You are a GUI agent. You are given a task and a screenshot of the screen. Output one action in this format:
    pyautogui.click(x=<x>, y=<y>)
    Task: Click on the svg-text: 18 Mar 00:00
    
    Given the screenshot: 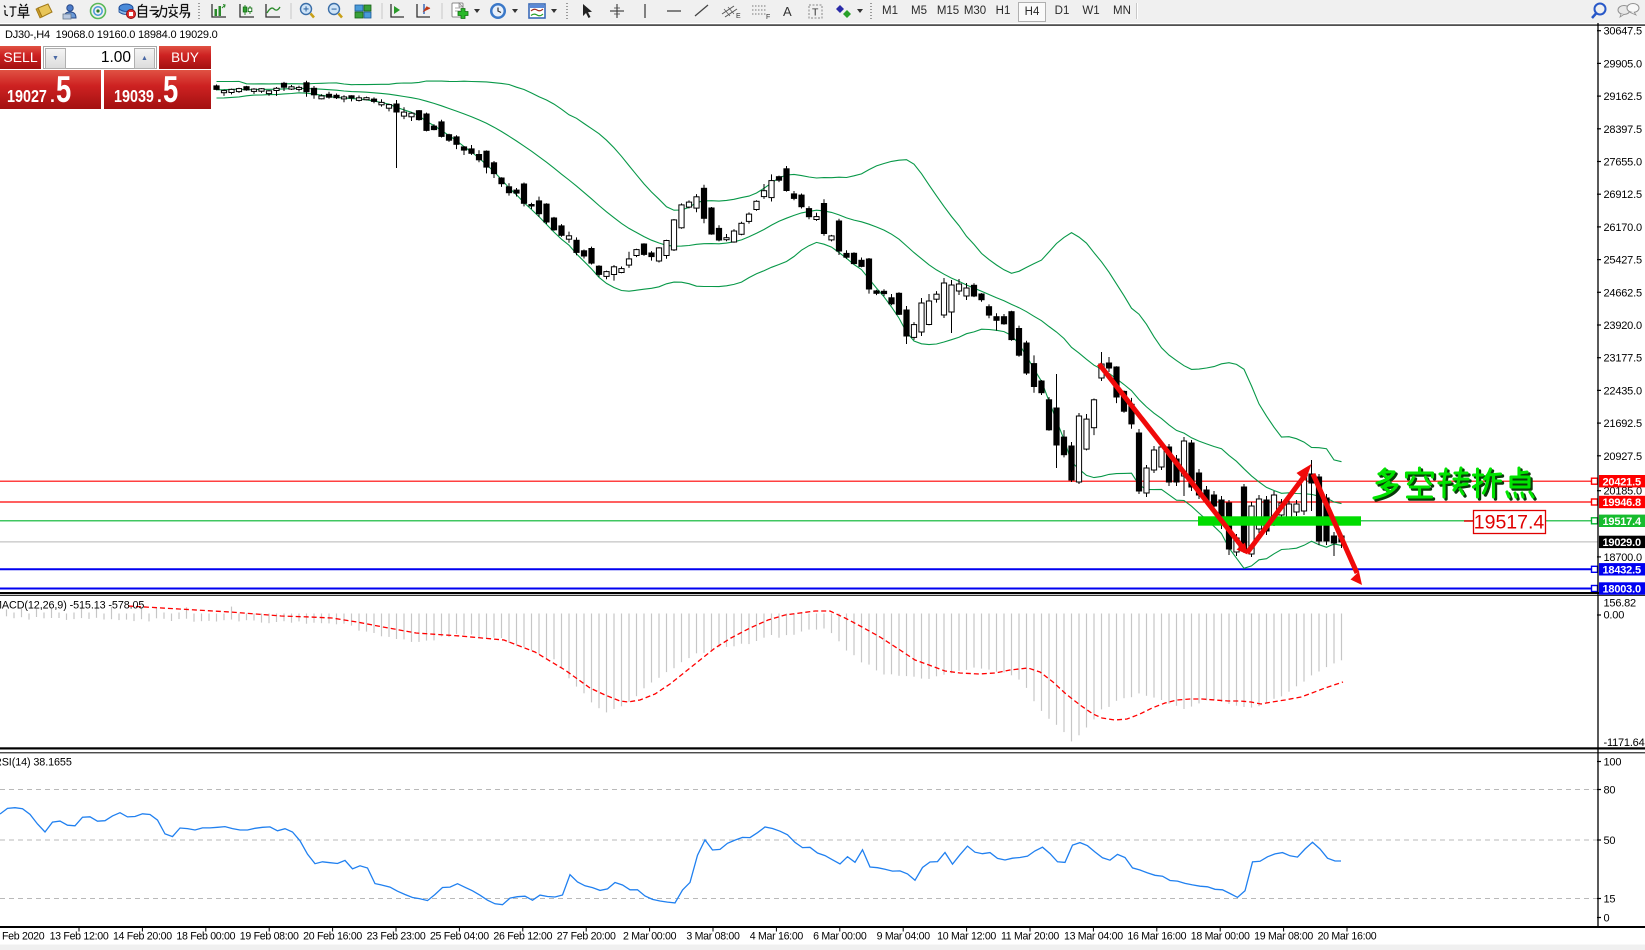 What is the action you would take?
    pyautogui.click(x=1220, y=937)
    